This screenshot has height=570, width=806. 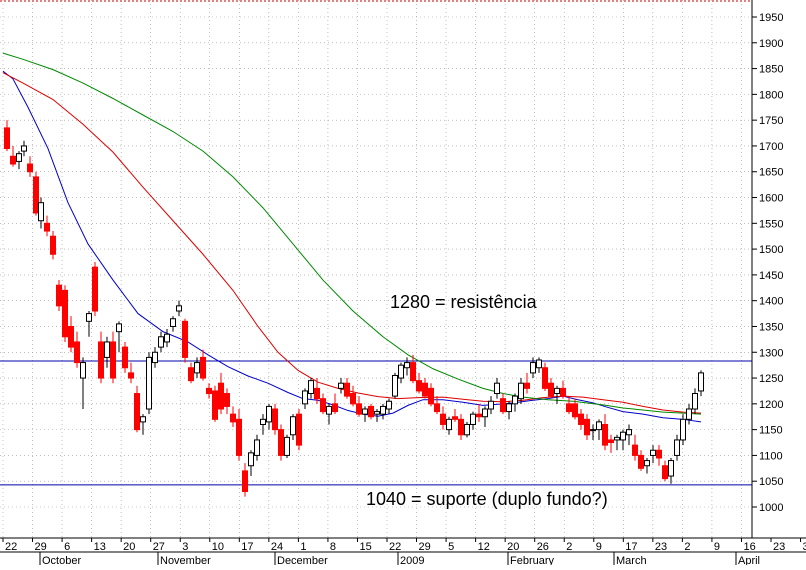 I want to click on x-tick-label: 23, so click(x=661, y=547).